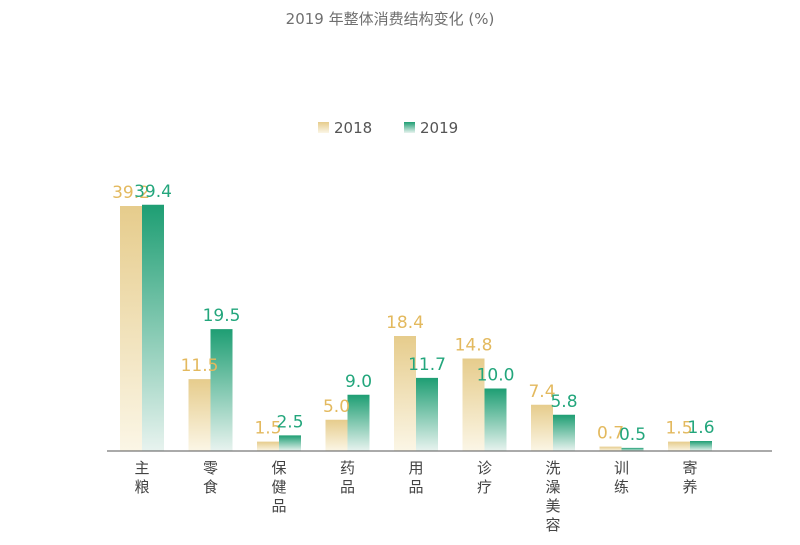 The height and width of the screenshot is (545, 800). Describe the element at coordinates (210, 477) in the screenshot. I see `category-label-1: 零食` at that location.